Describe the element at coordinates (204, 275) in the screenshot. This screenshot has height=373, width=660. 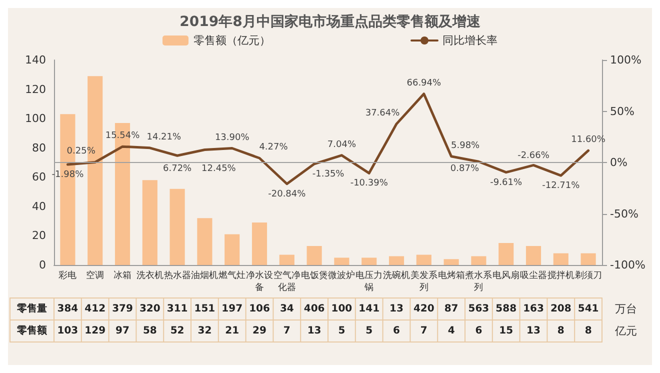
I see `x-tick-label: 油烟机` at that location.